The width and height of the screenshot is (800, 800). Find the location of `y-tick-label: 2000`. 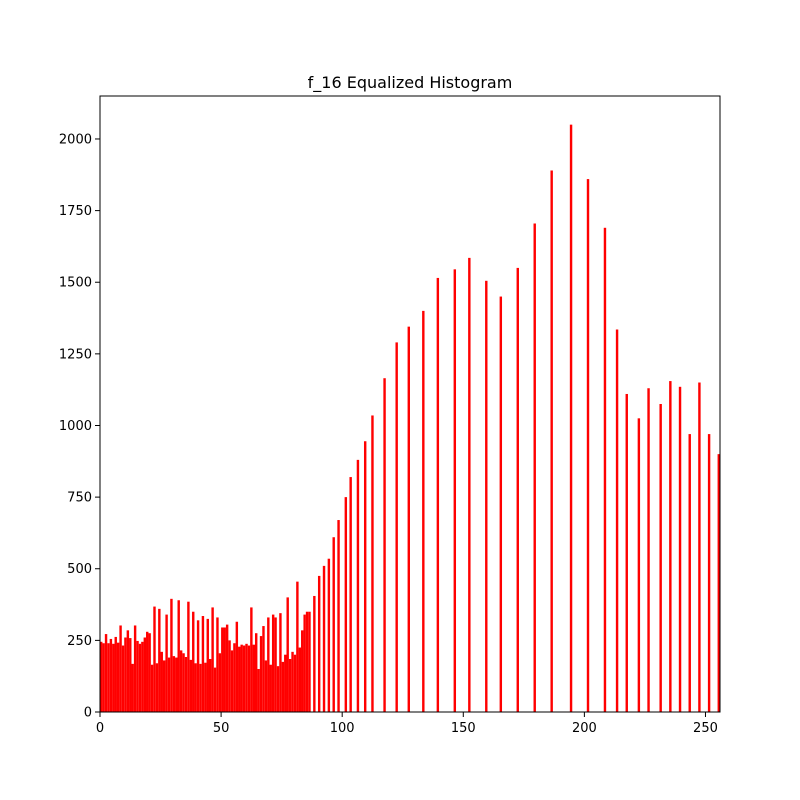

y-tick-label: 2000 is located at coordinates (75, 139).